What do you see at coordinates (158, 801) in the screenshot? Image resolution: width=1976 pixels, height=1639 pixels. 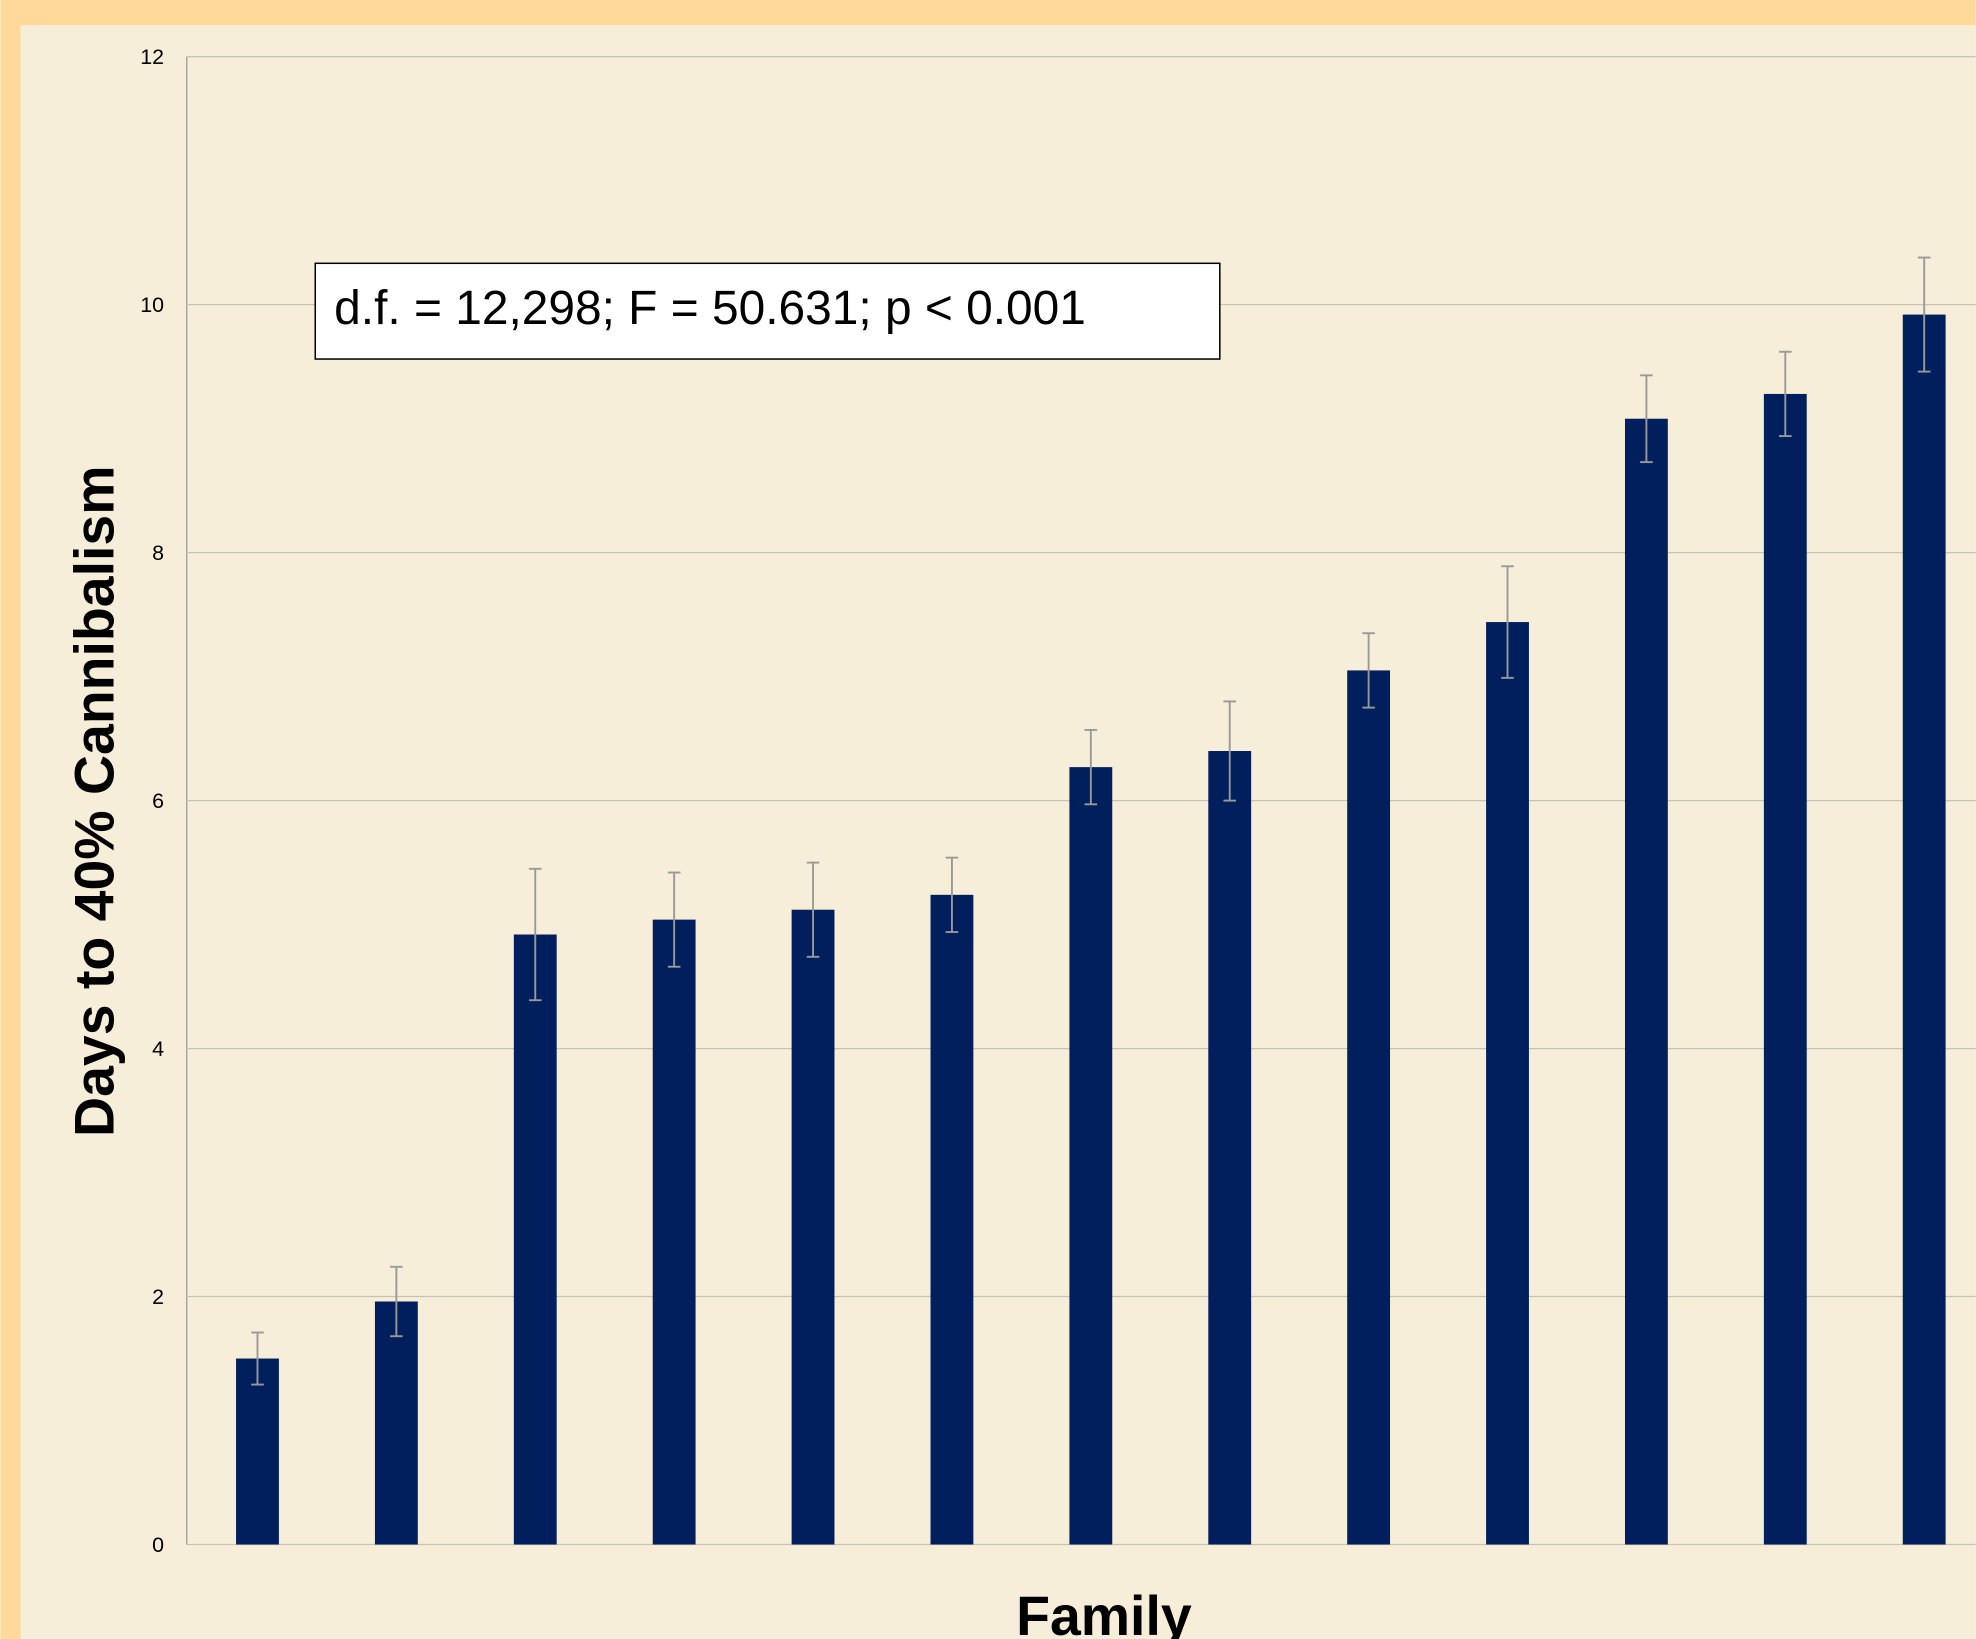 I see `y-tick-label: 6` at bounding box center [158, 801].